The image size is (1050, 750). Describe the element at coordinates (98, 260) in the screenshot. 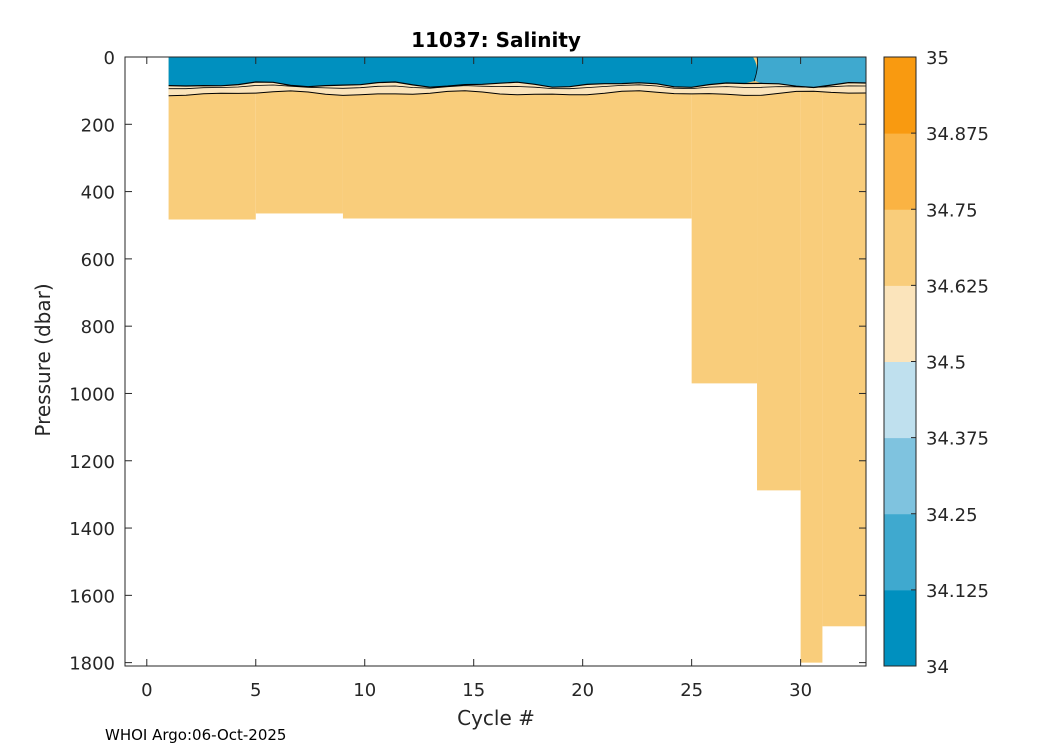

I see `y-tick-label-600: 600` at that location.